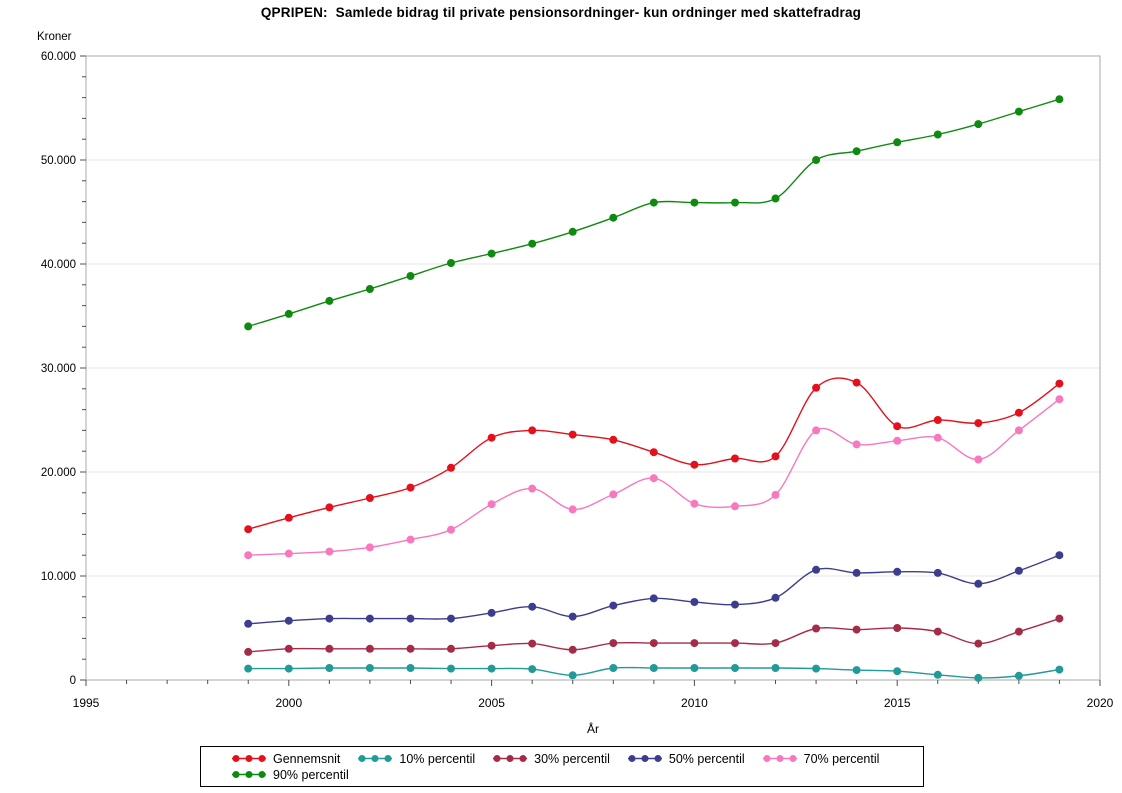 Image resolution: width=1122 pixels, height=793 pixels. I want to click on legend-item-label: 50% percentil, so click(706, 758).